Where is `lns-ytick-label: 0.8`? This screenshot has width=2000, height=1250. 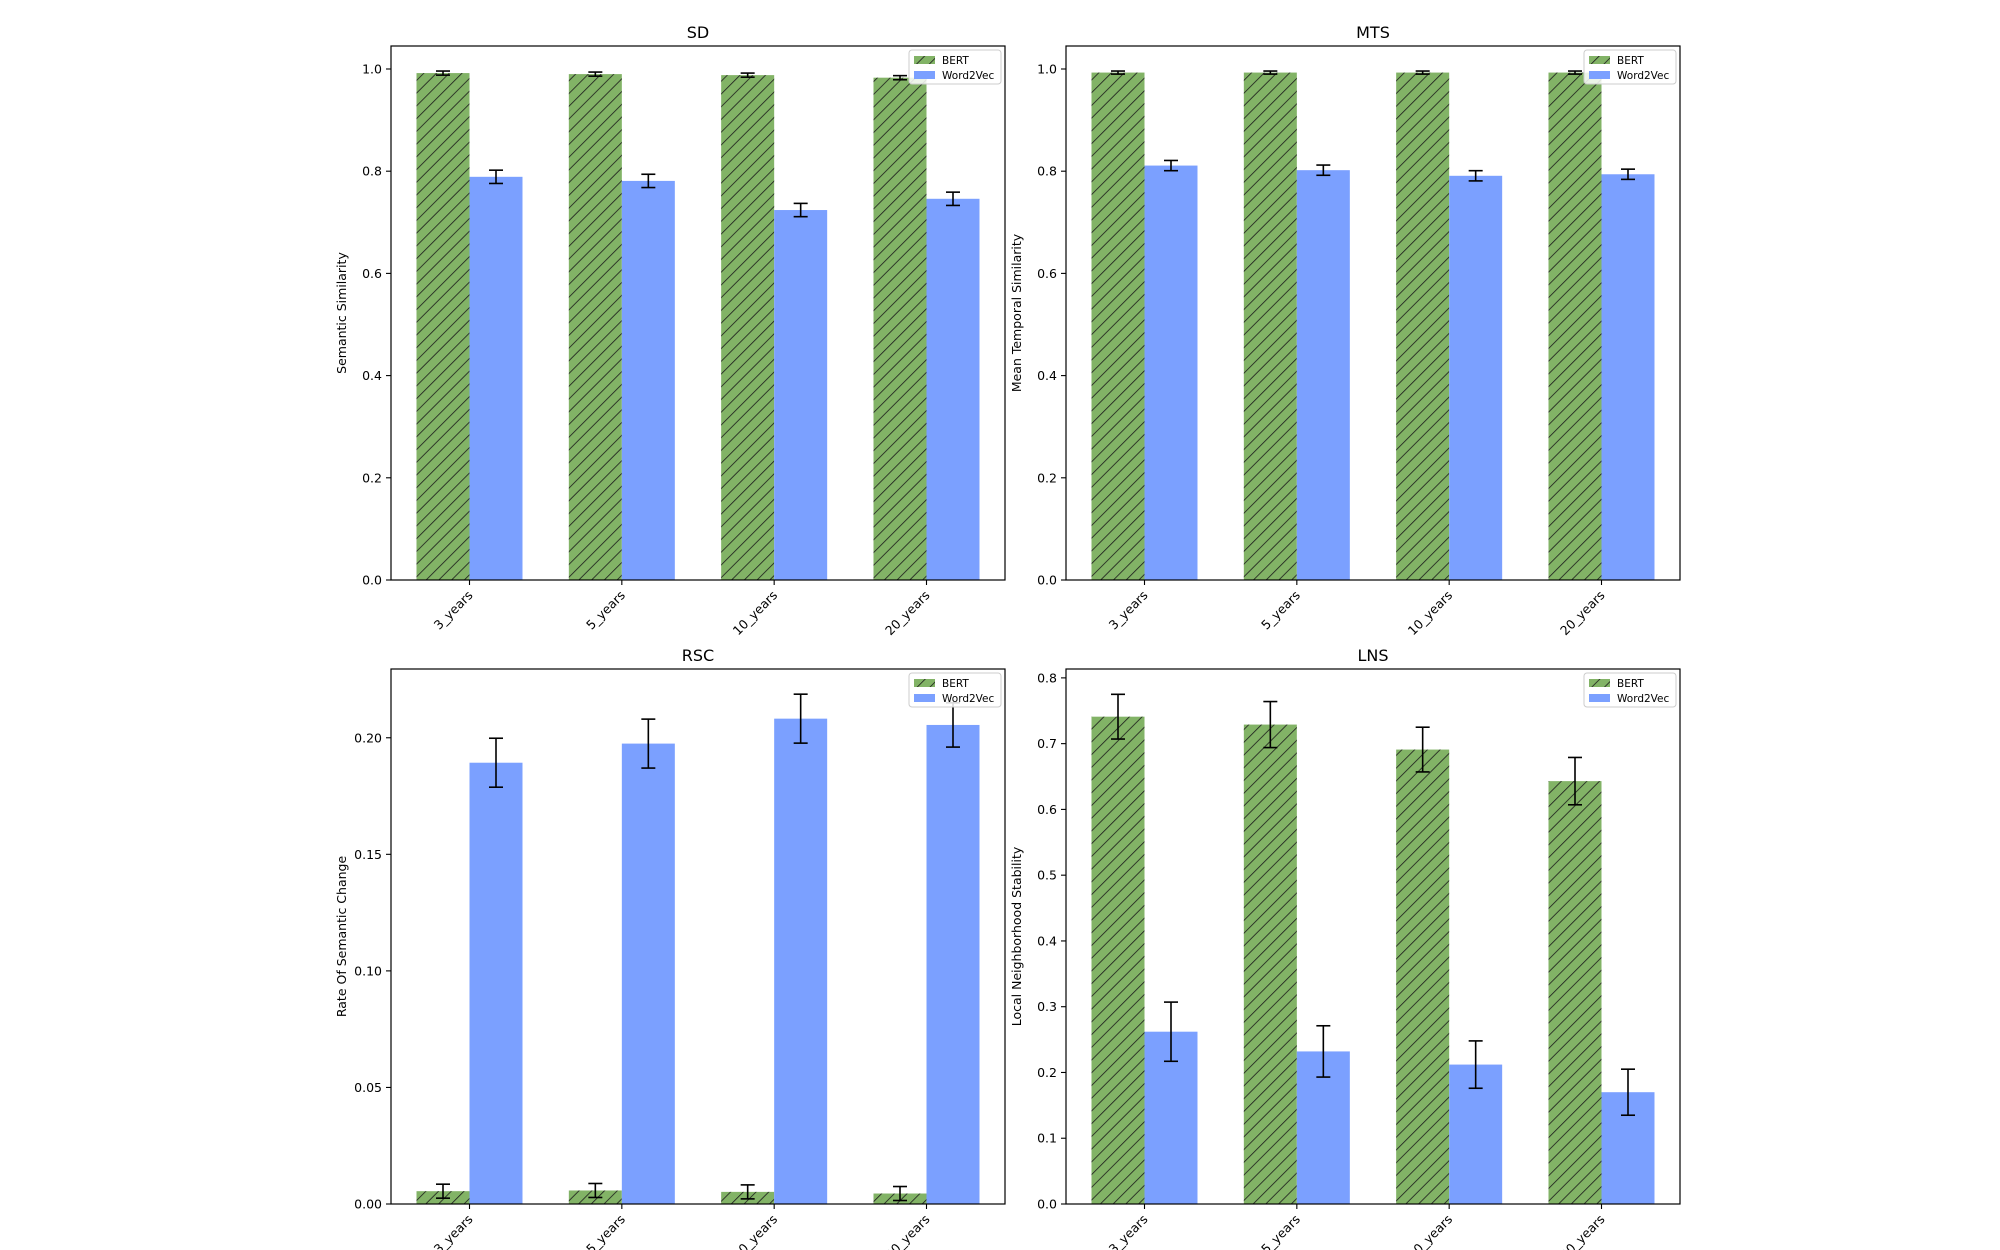
lns-ytick-label: 0.8 is located at coordinates (1047, 677).